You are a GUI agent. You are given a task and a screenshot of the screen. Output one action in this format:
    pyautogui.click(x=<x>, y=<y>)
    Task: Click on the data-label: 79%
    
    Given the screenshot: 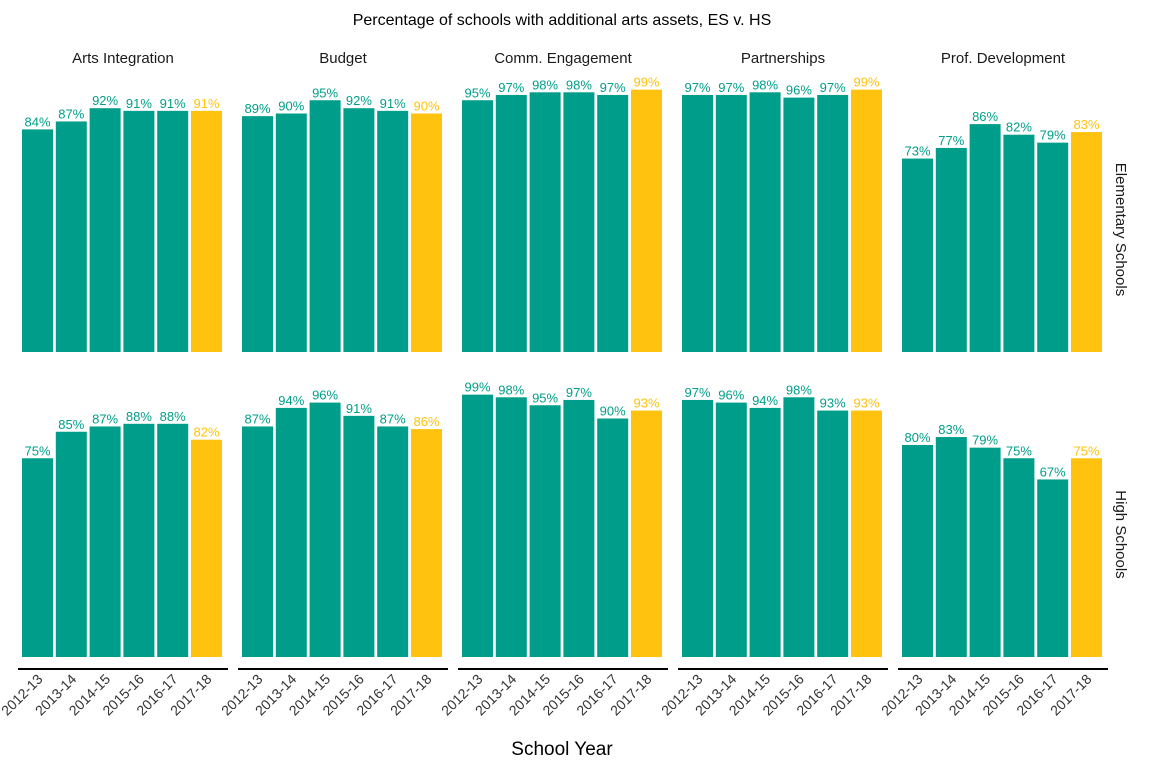 What is the action you would take?
    pyautogui.click(x=985, y=440)
    